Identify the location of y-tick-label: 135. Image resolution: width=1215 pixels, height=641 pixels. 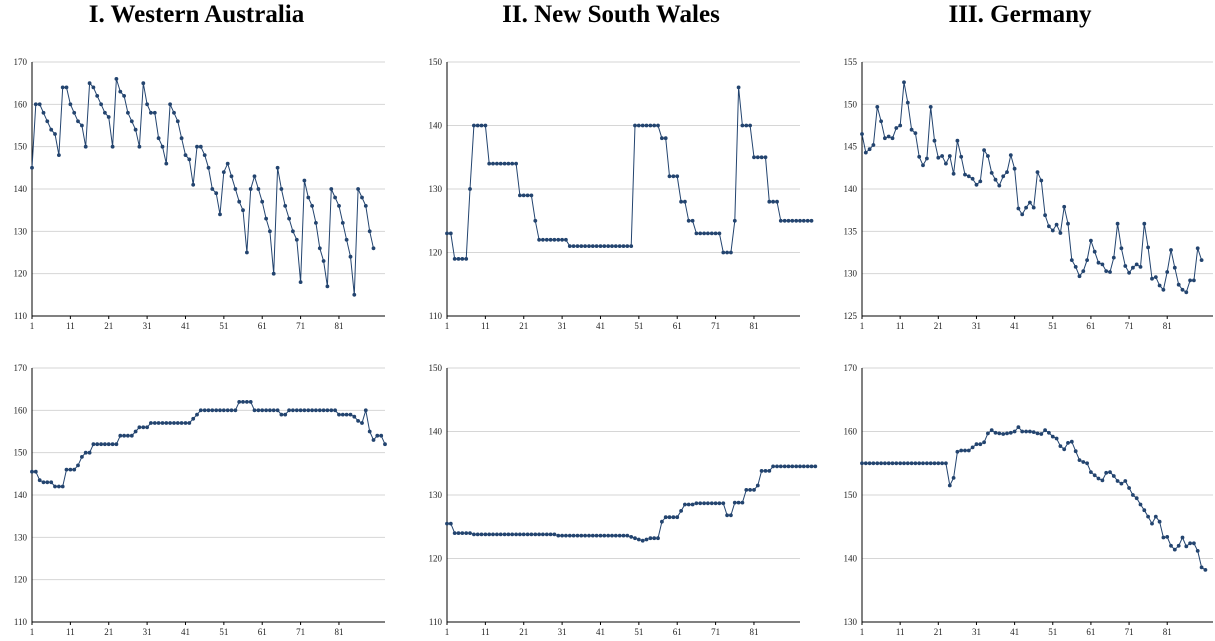
(851, 231).